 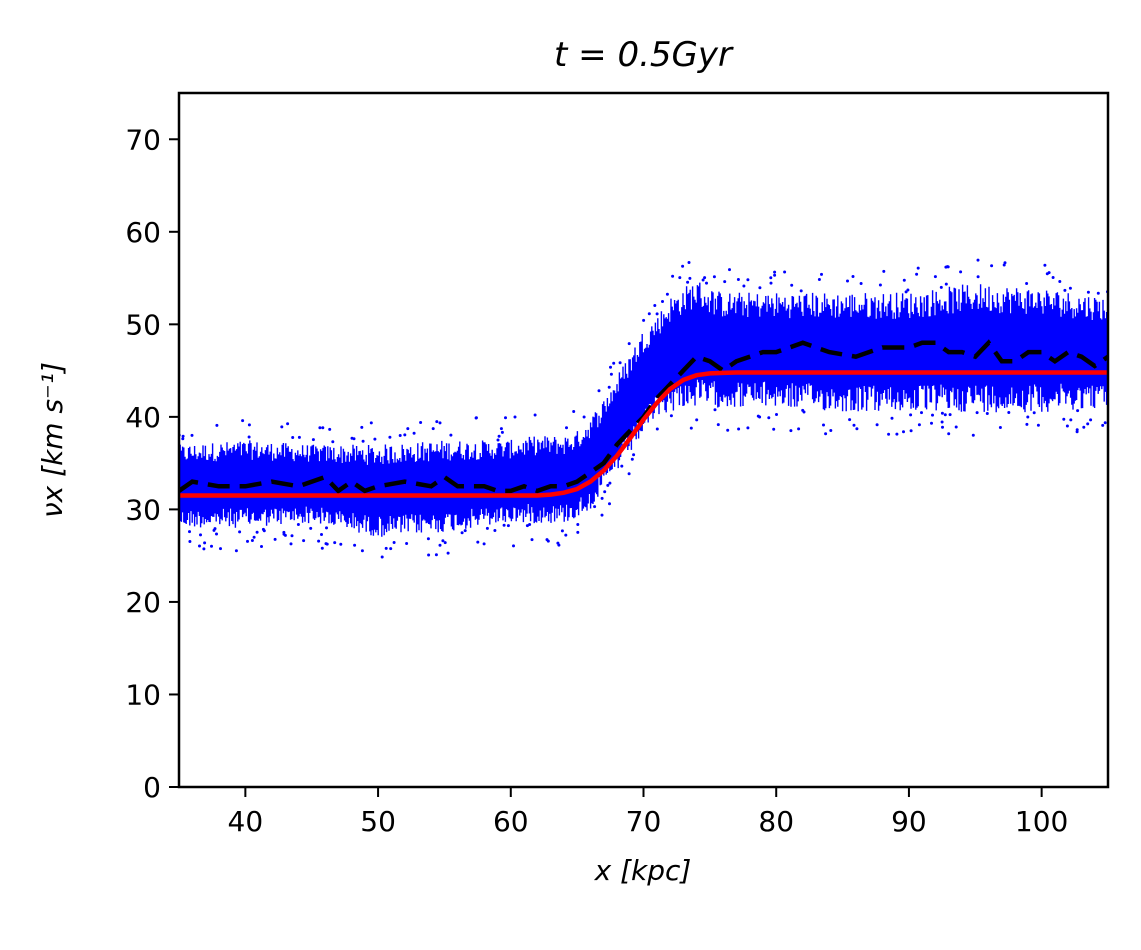 I want to click on y-tick-label: 40, so click(x=143, y=417).